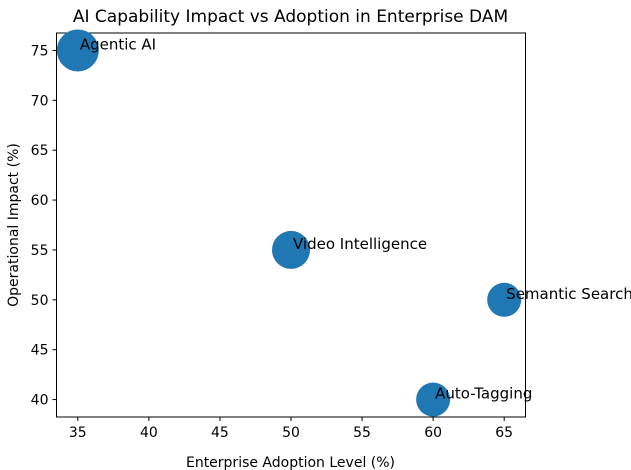 This screenshot has width=631, height=470. Describe the element at coordinates (40, 351) in the screenshot. I see `y-tick-label: 45` at that location.